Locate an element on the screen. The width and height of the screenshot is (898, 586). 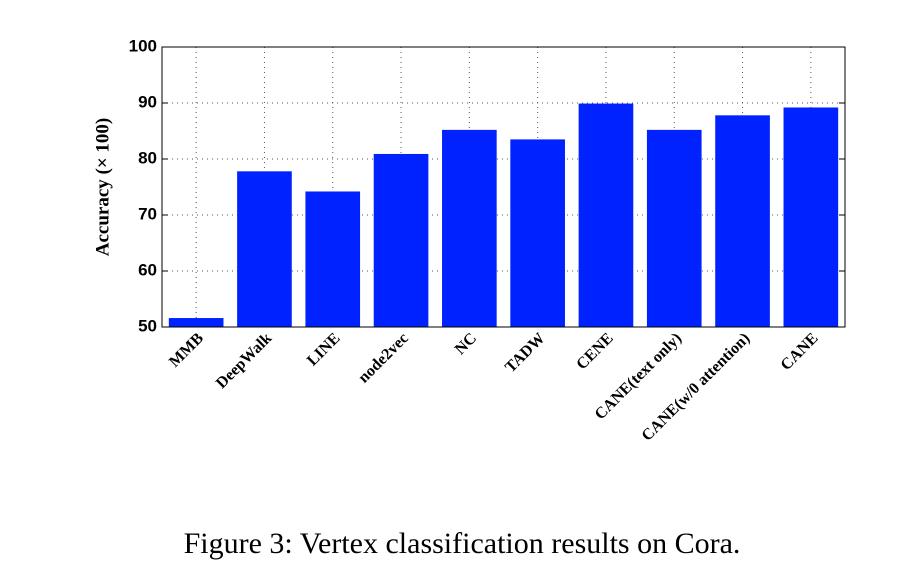
x-tick-label: CANE is located at coordinates (800, 352).